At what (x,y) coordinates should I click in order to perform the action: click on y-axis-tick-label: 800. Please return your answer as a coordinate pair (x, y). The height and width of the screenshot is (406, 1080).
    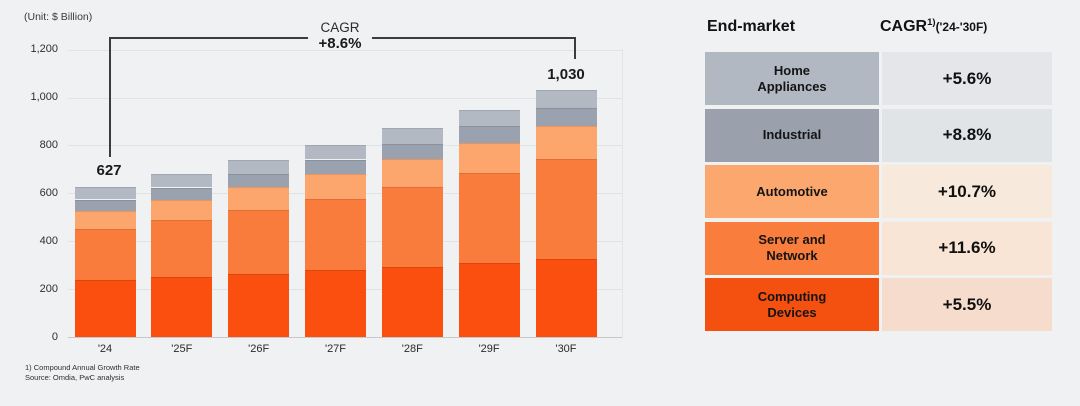
    Looking at the image, I should click on (48, 144).